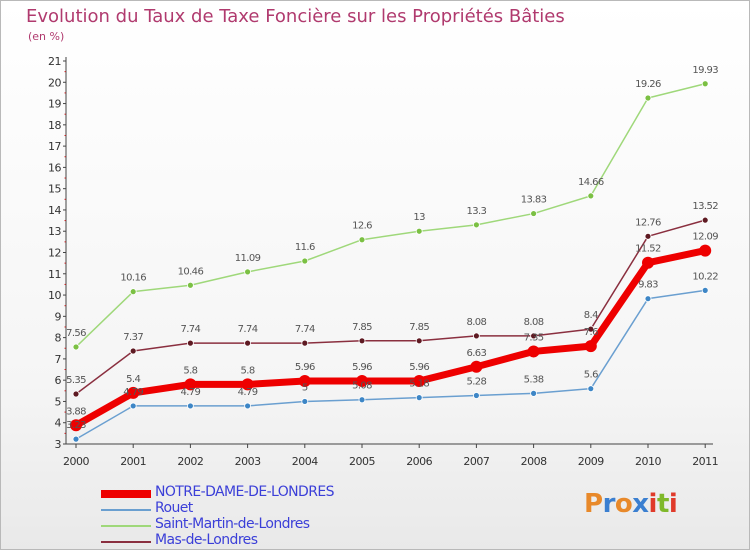 Image resolution: width=750 pixels, height=551 pixels. What do you see at coordinates (705, 206) in the screenshot?
I see `data-label: 13.52` at bounding box center [705, 206].